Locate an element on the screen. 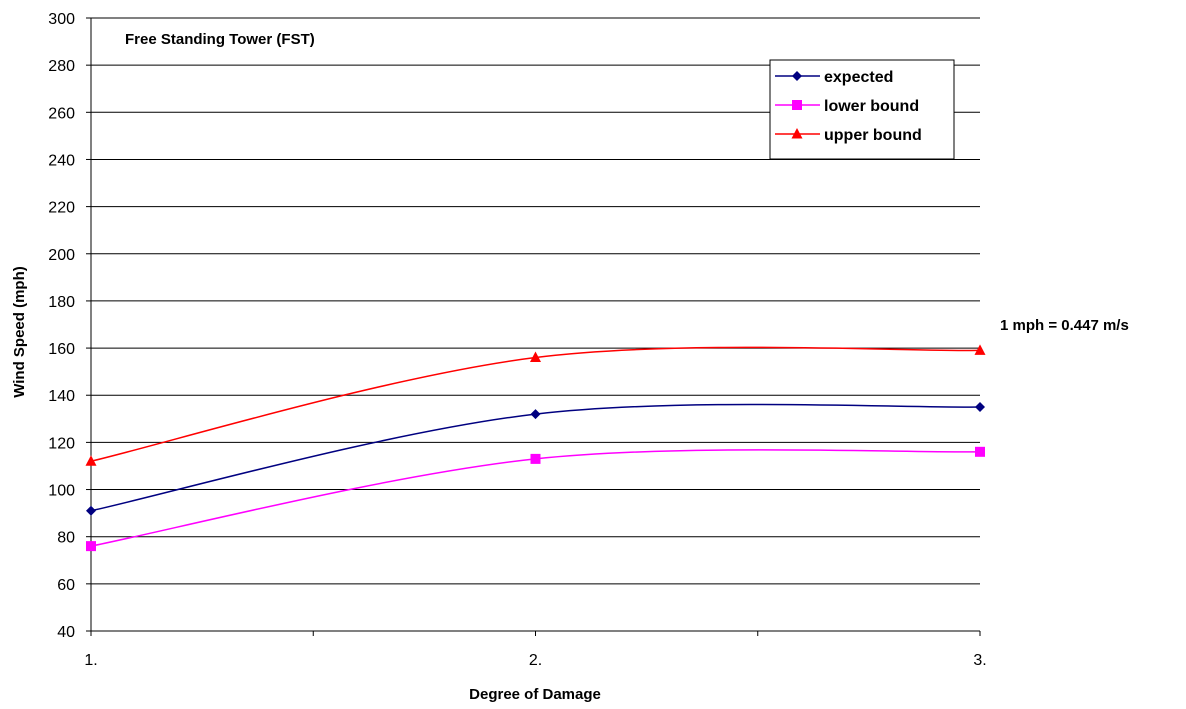  legend-label-lower-bound: lower bound is located at coordinates (871, 106).